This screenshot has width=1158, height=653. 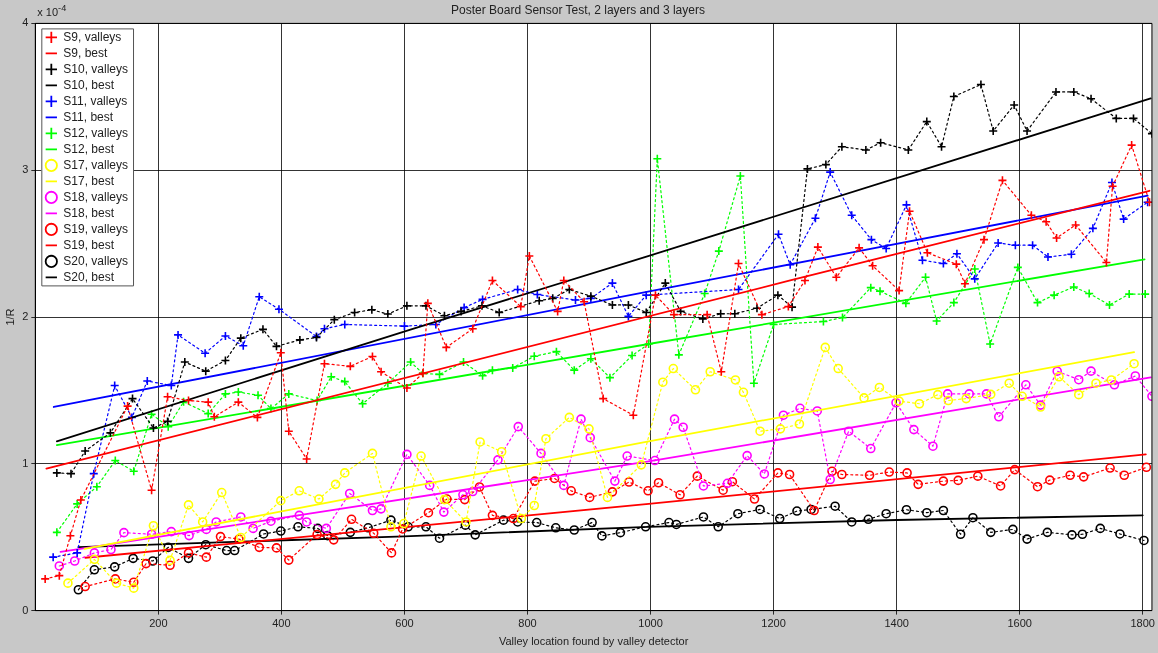 What do you see at coordinates (96, 164) in the screenshot?
I see `legend-label: S17, valleys` at bounding box center [96, 164].